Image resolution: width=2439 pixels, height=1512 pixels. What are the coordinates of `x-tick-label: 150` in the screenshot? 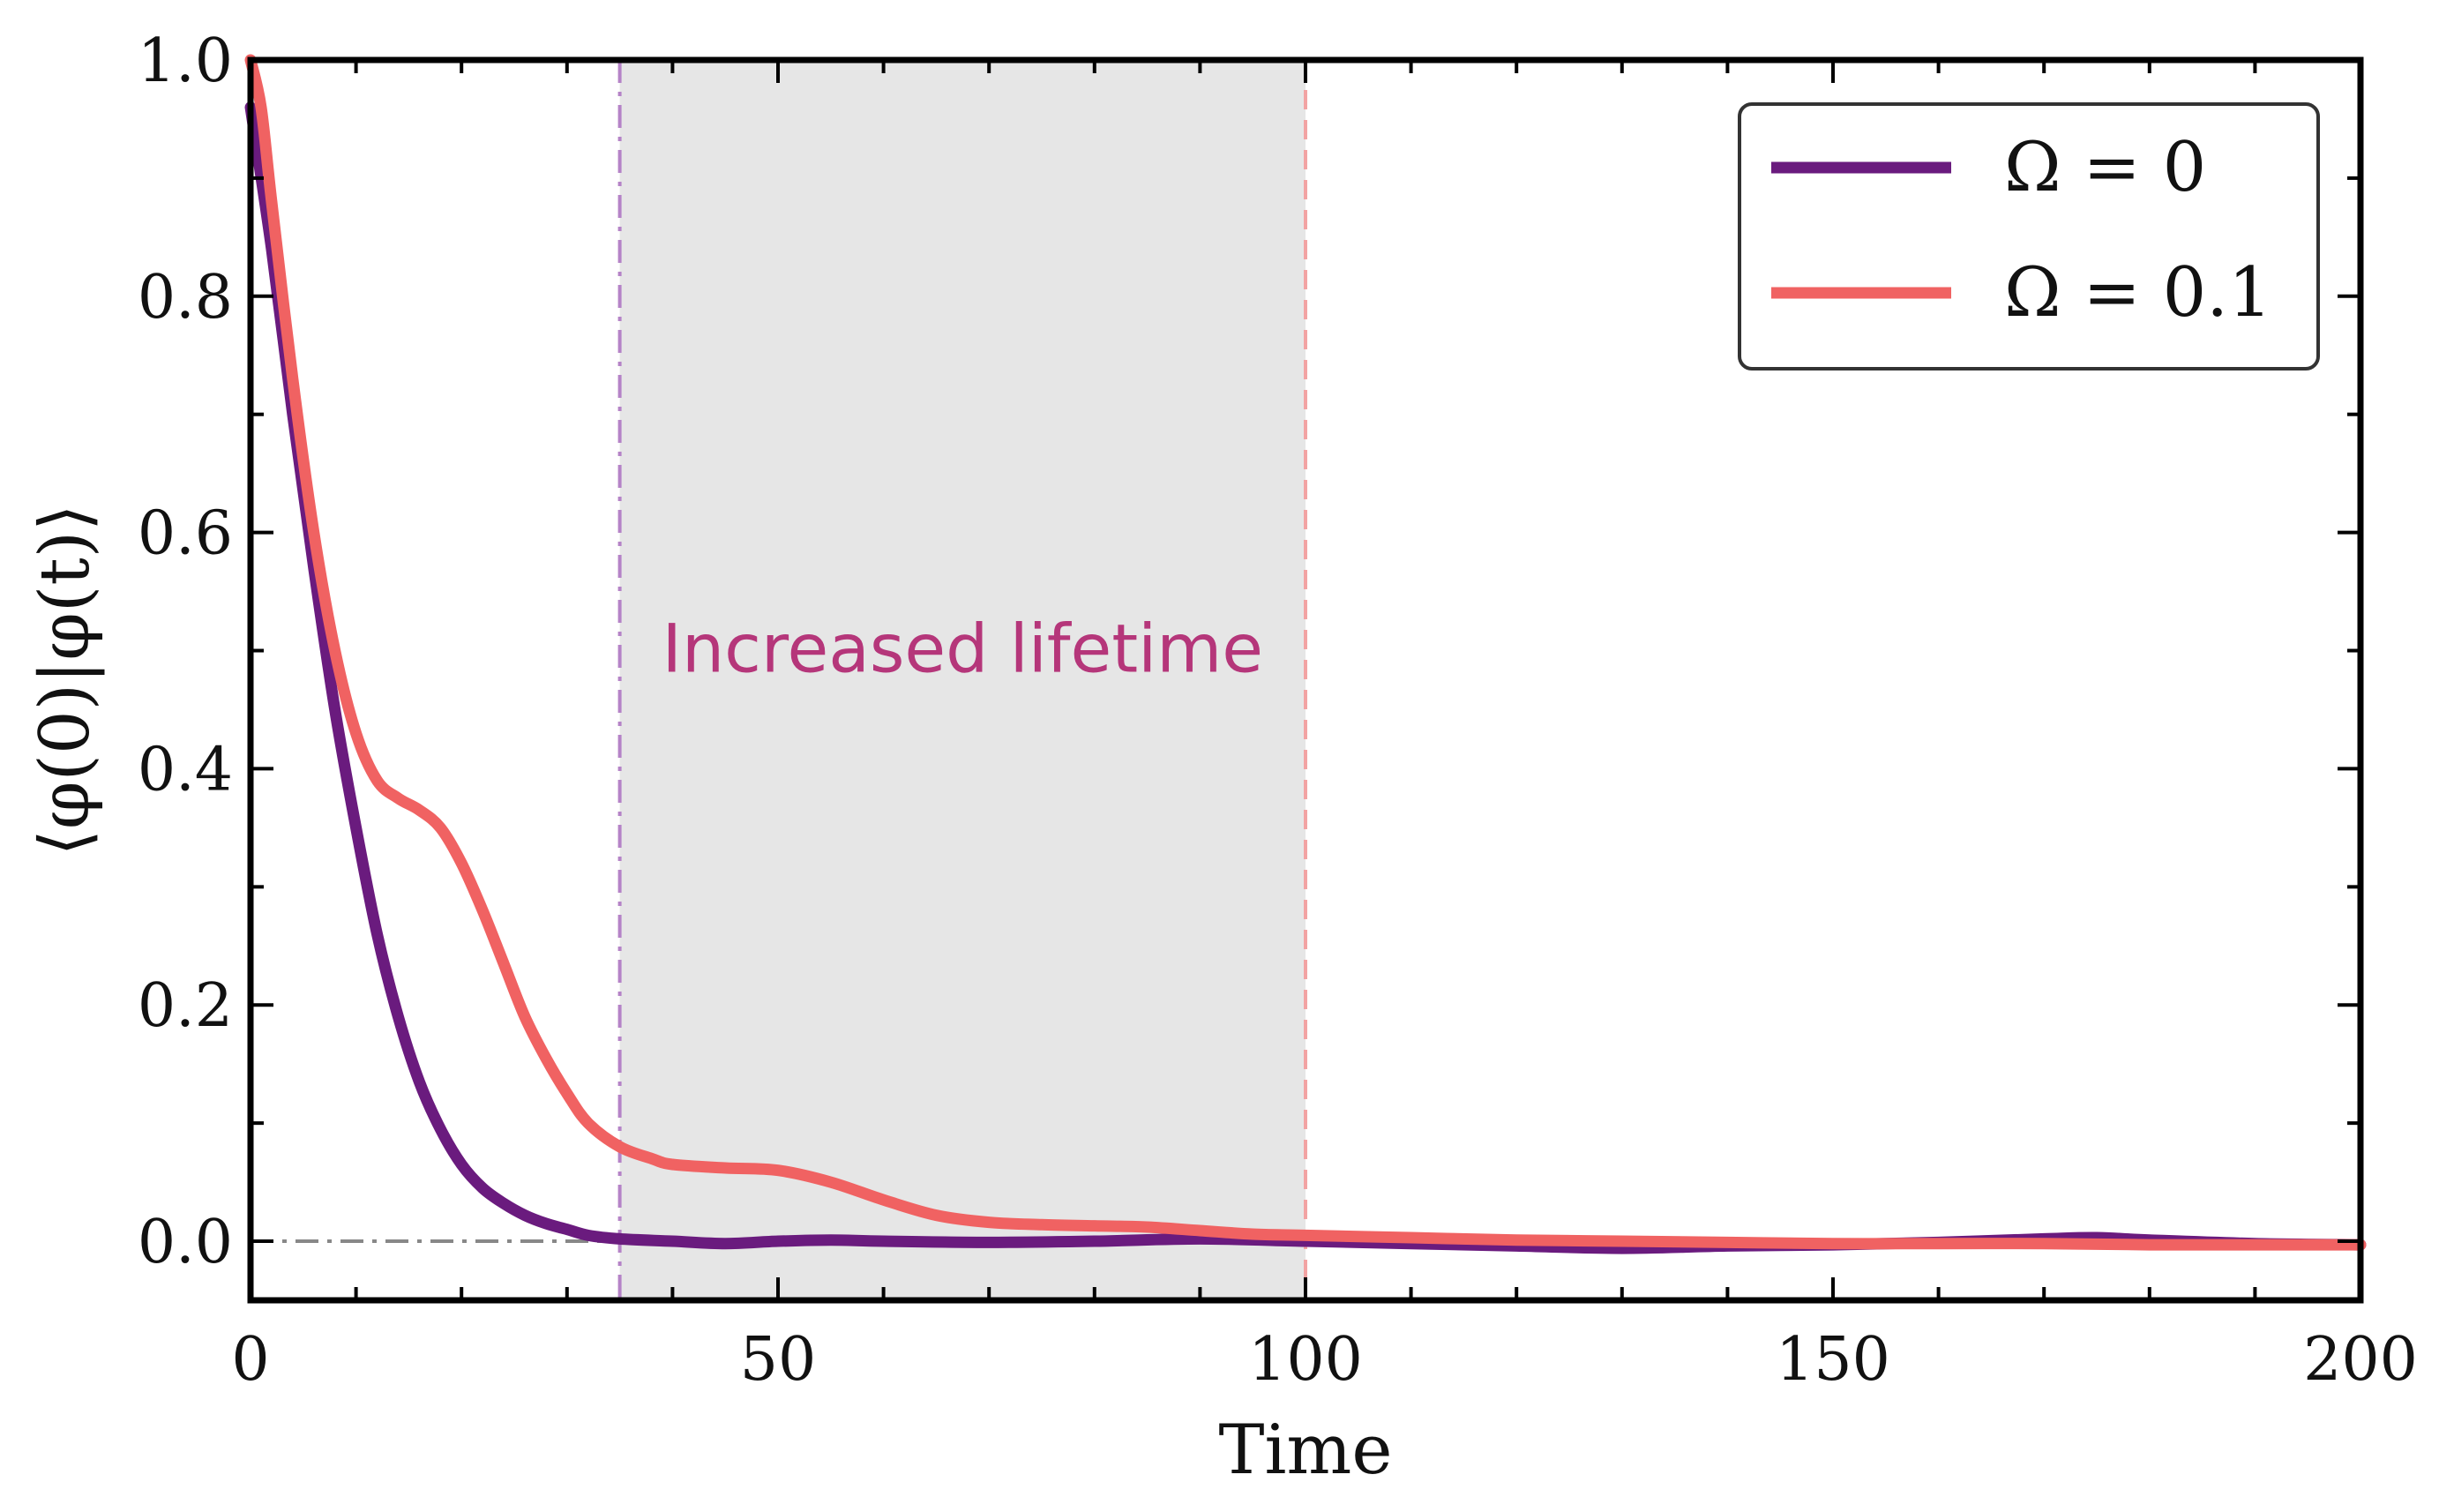 It's located at (1833, 1360).